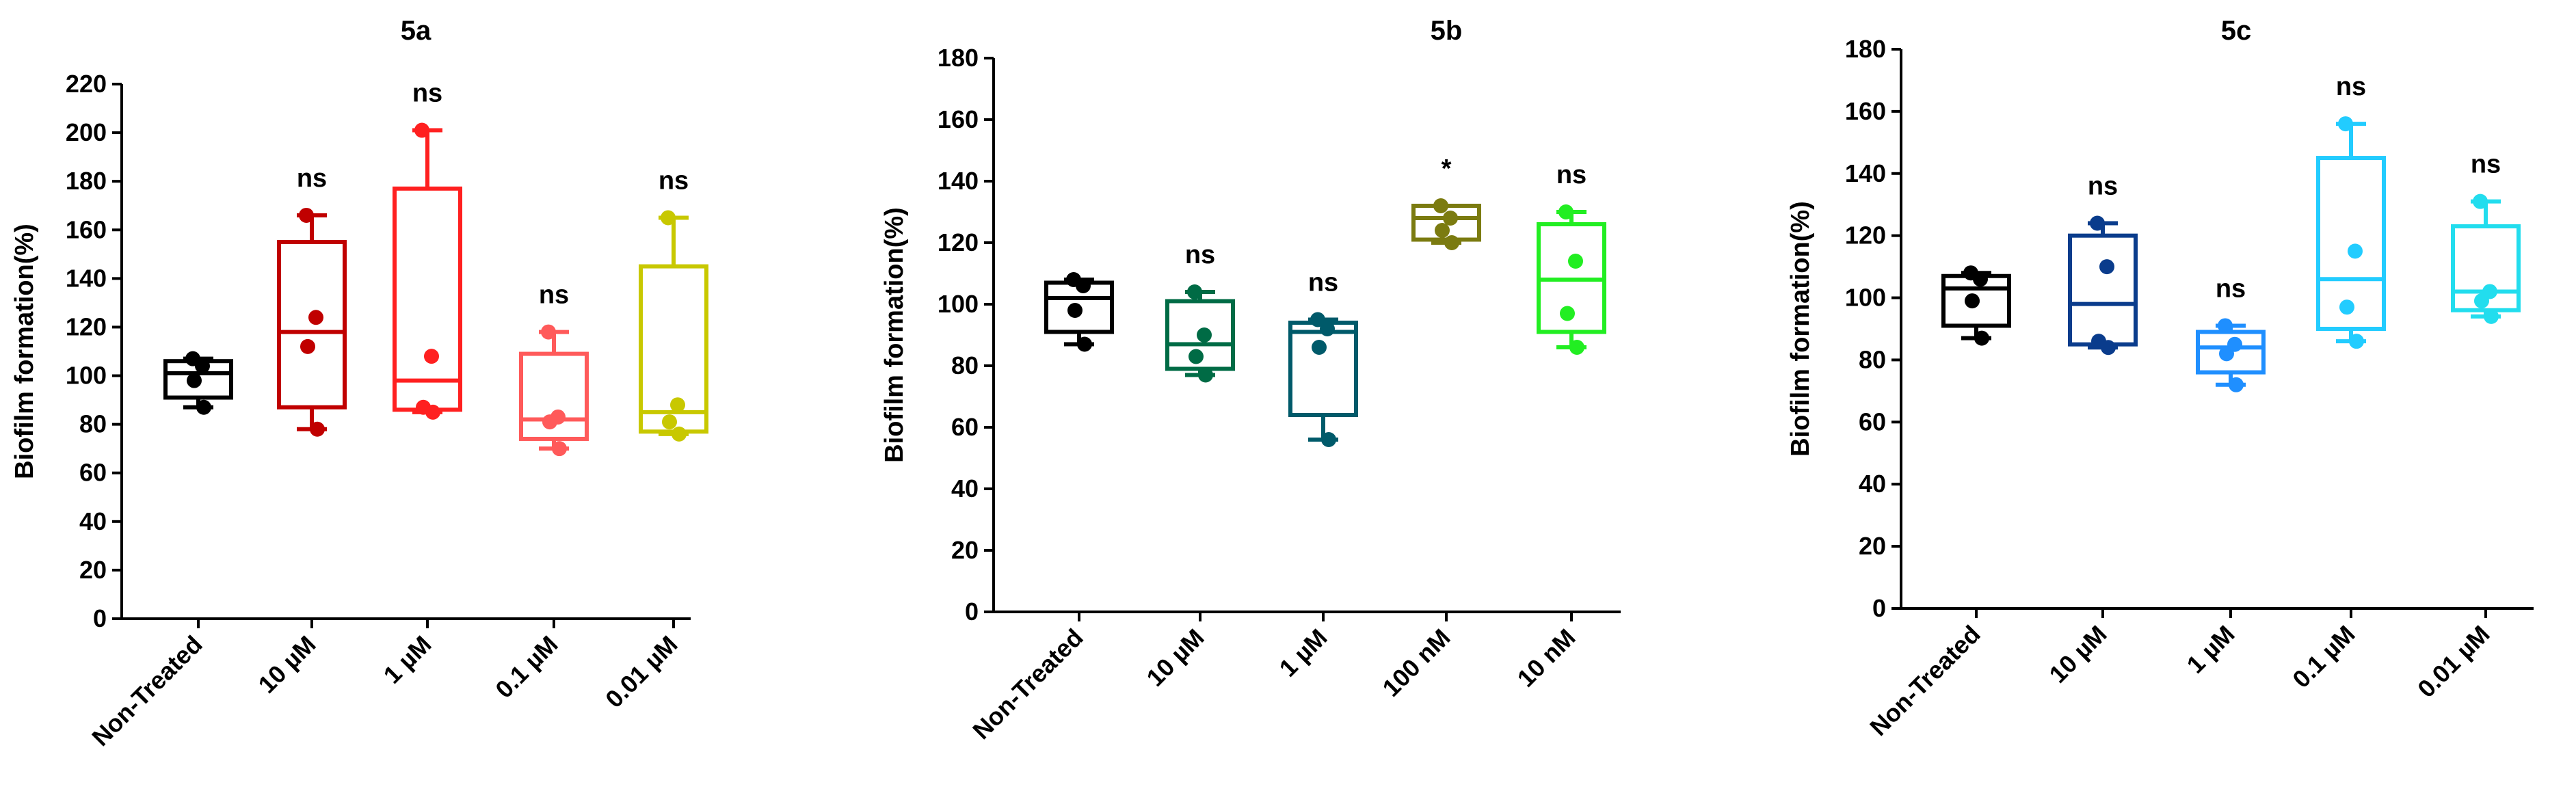 Image resolution: width=2576 pixels, height=791 pixels. I want to click on y-tick-label: 40, so click(965, 488).